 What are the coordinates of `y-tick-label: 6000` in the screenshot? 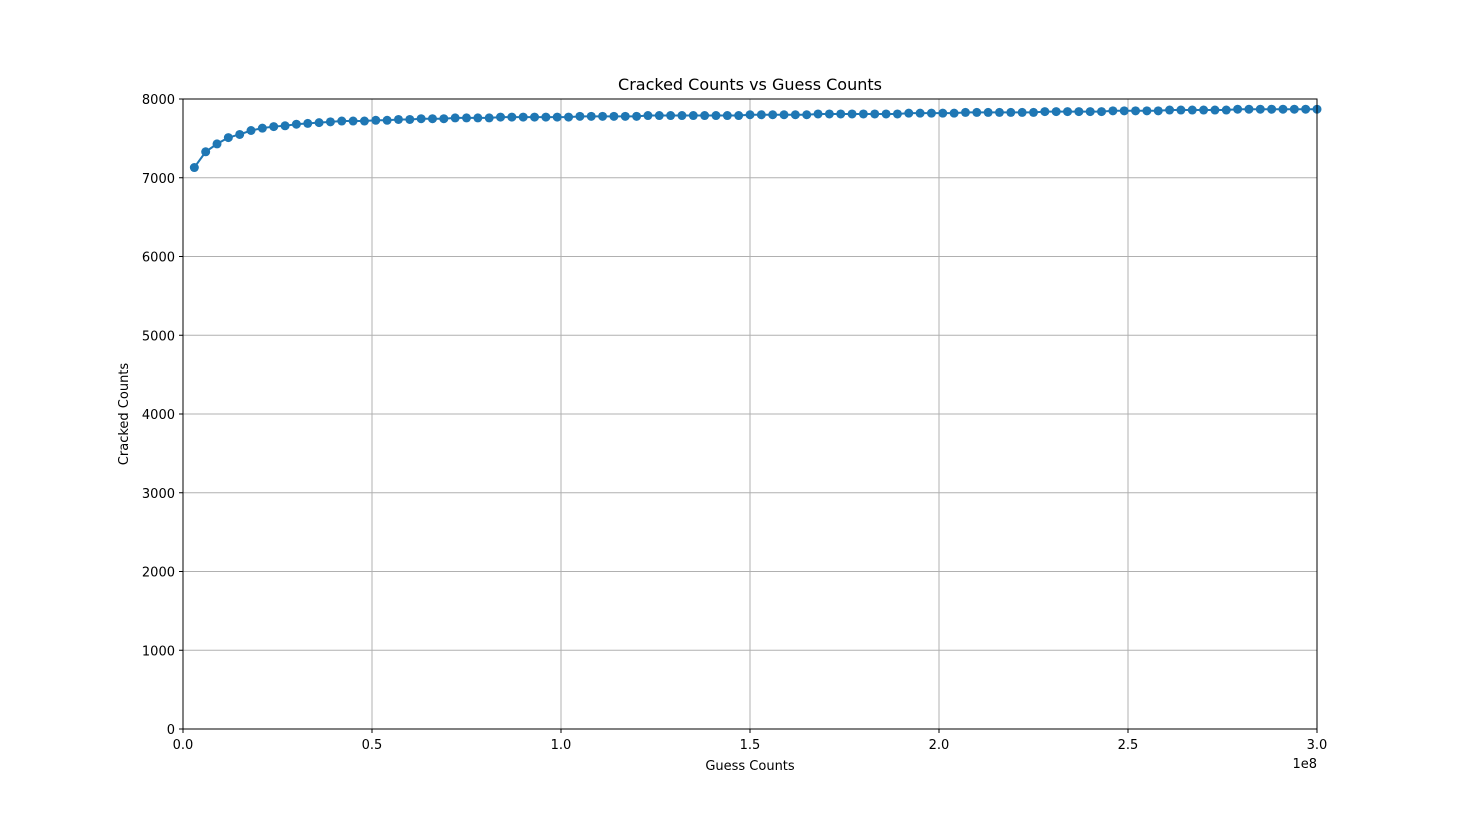 It's located at (158, 258).